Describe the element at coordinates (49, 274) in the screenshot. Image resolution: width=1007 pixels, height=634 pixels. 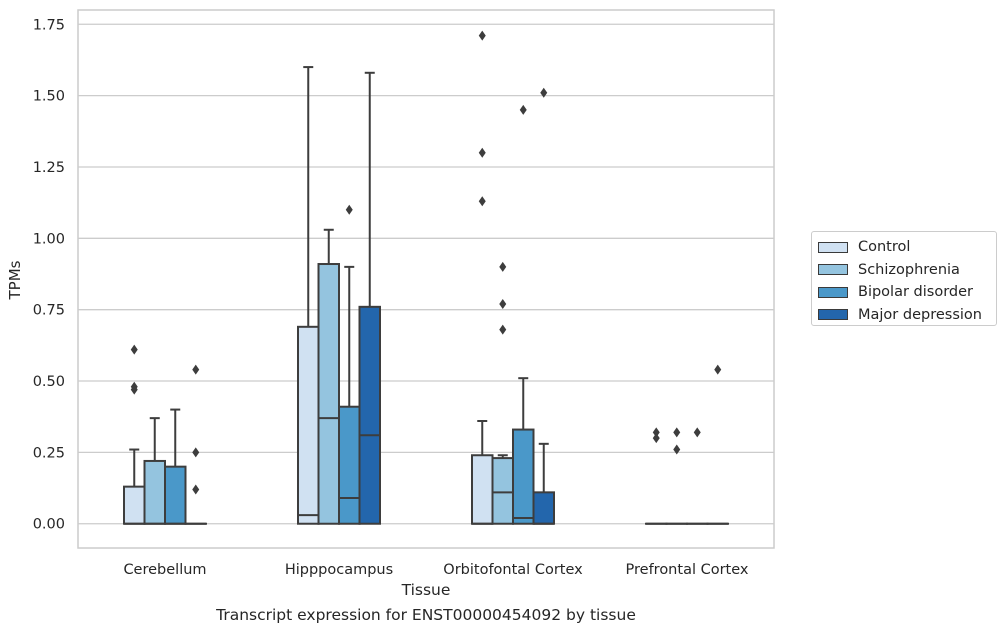
I see `y-tick-labels: 0.00 0.25 0.50 0.75 1.00 1.25 1.50 1.75` at that location.